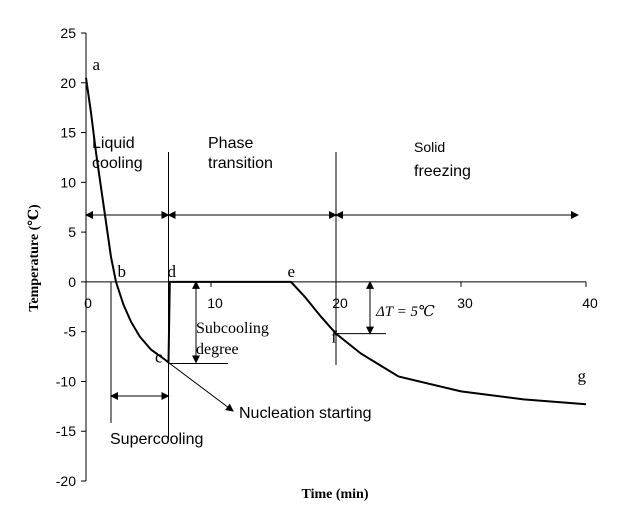  What do you see at coordinates (159, 357) in the screenshot?
I see `point-label-c: c` at bounding box center [159, 357].